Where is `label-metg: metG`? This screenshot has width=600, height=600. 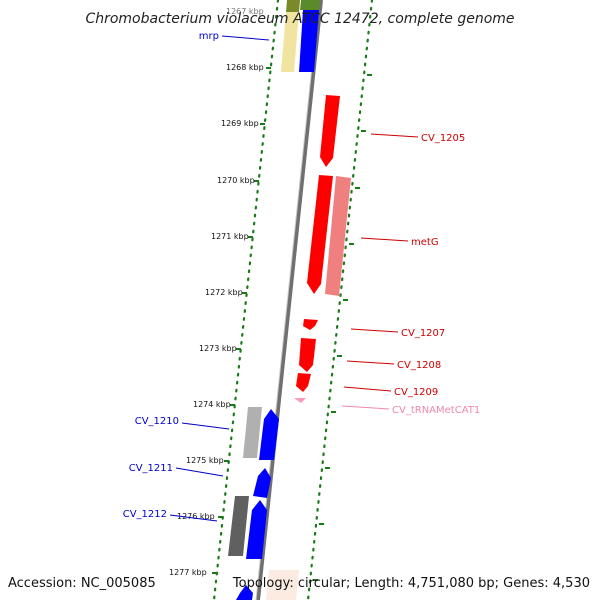 label-metg: metG is located at coordinates (425, 242).